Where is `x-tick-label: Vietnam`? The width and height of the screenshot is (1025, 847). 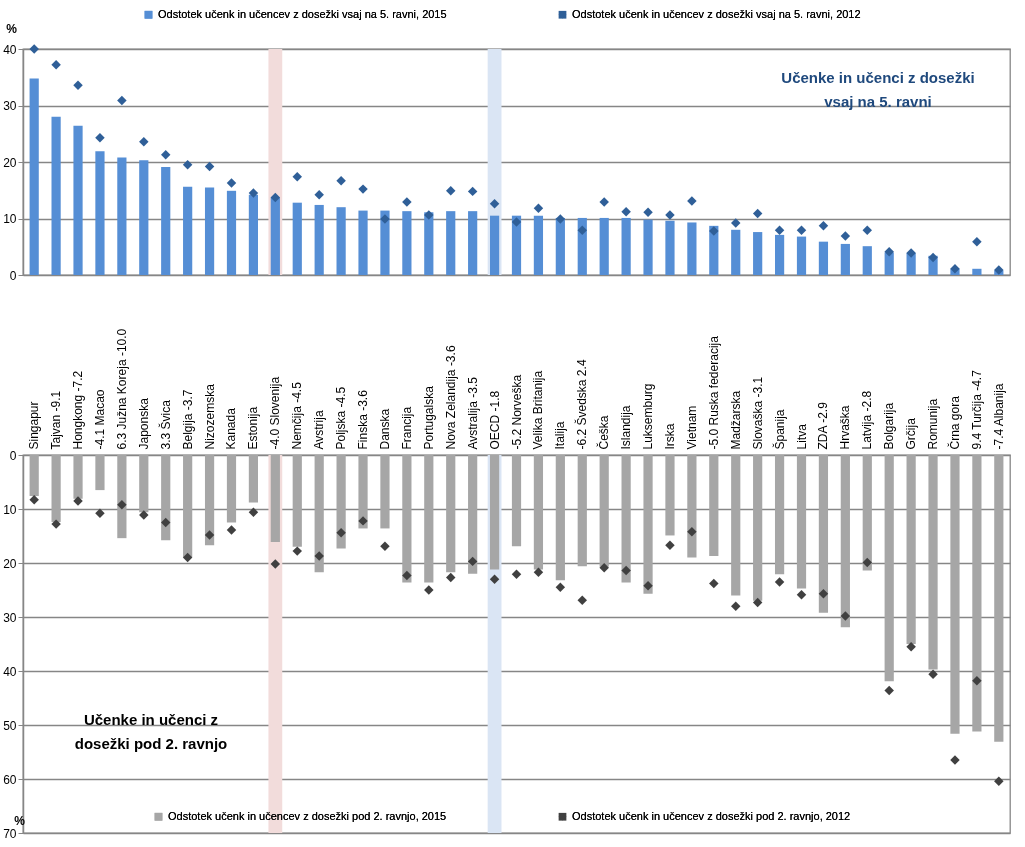 x-tick-label: Vietnam is located at coordinates (691, 427).